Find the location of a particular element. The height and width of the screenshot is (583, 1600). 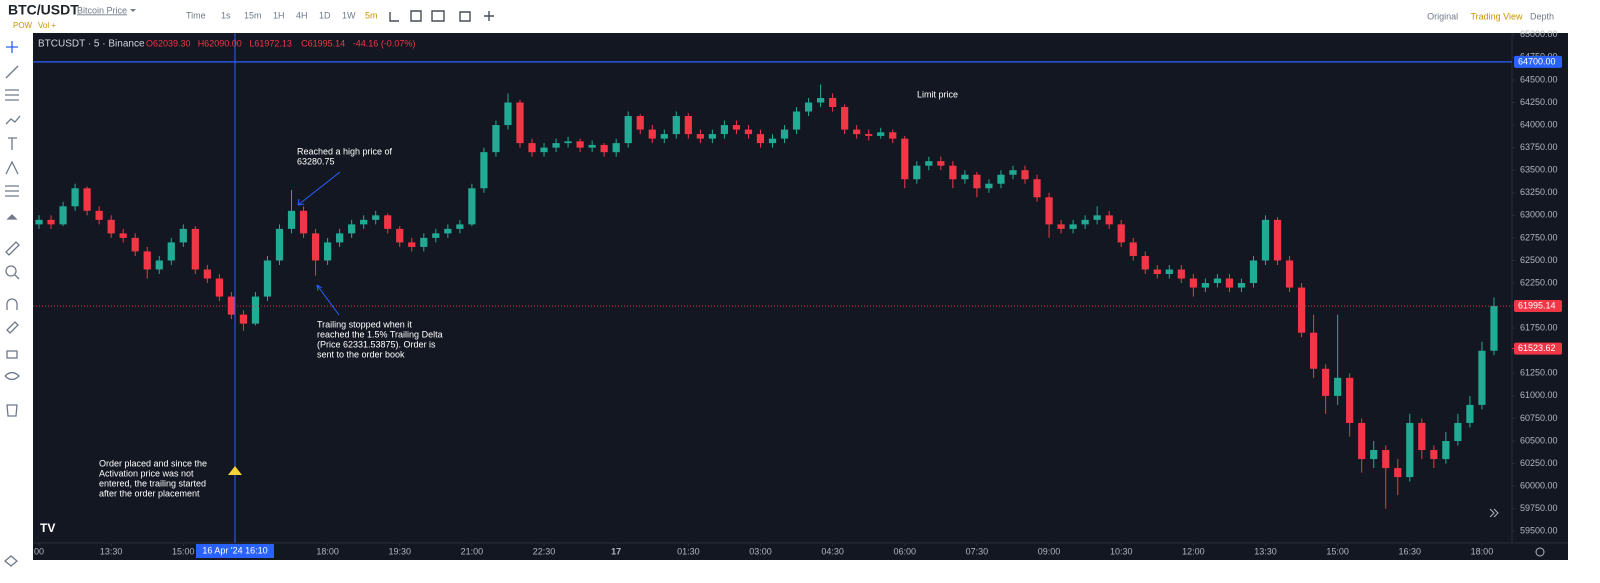

drawing-toolbar is located at coordinates (12, 304).